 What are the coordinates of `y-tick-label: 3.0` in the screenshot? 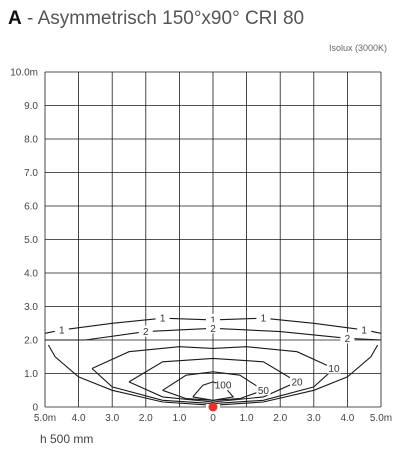 It's located at (31, 307).